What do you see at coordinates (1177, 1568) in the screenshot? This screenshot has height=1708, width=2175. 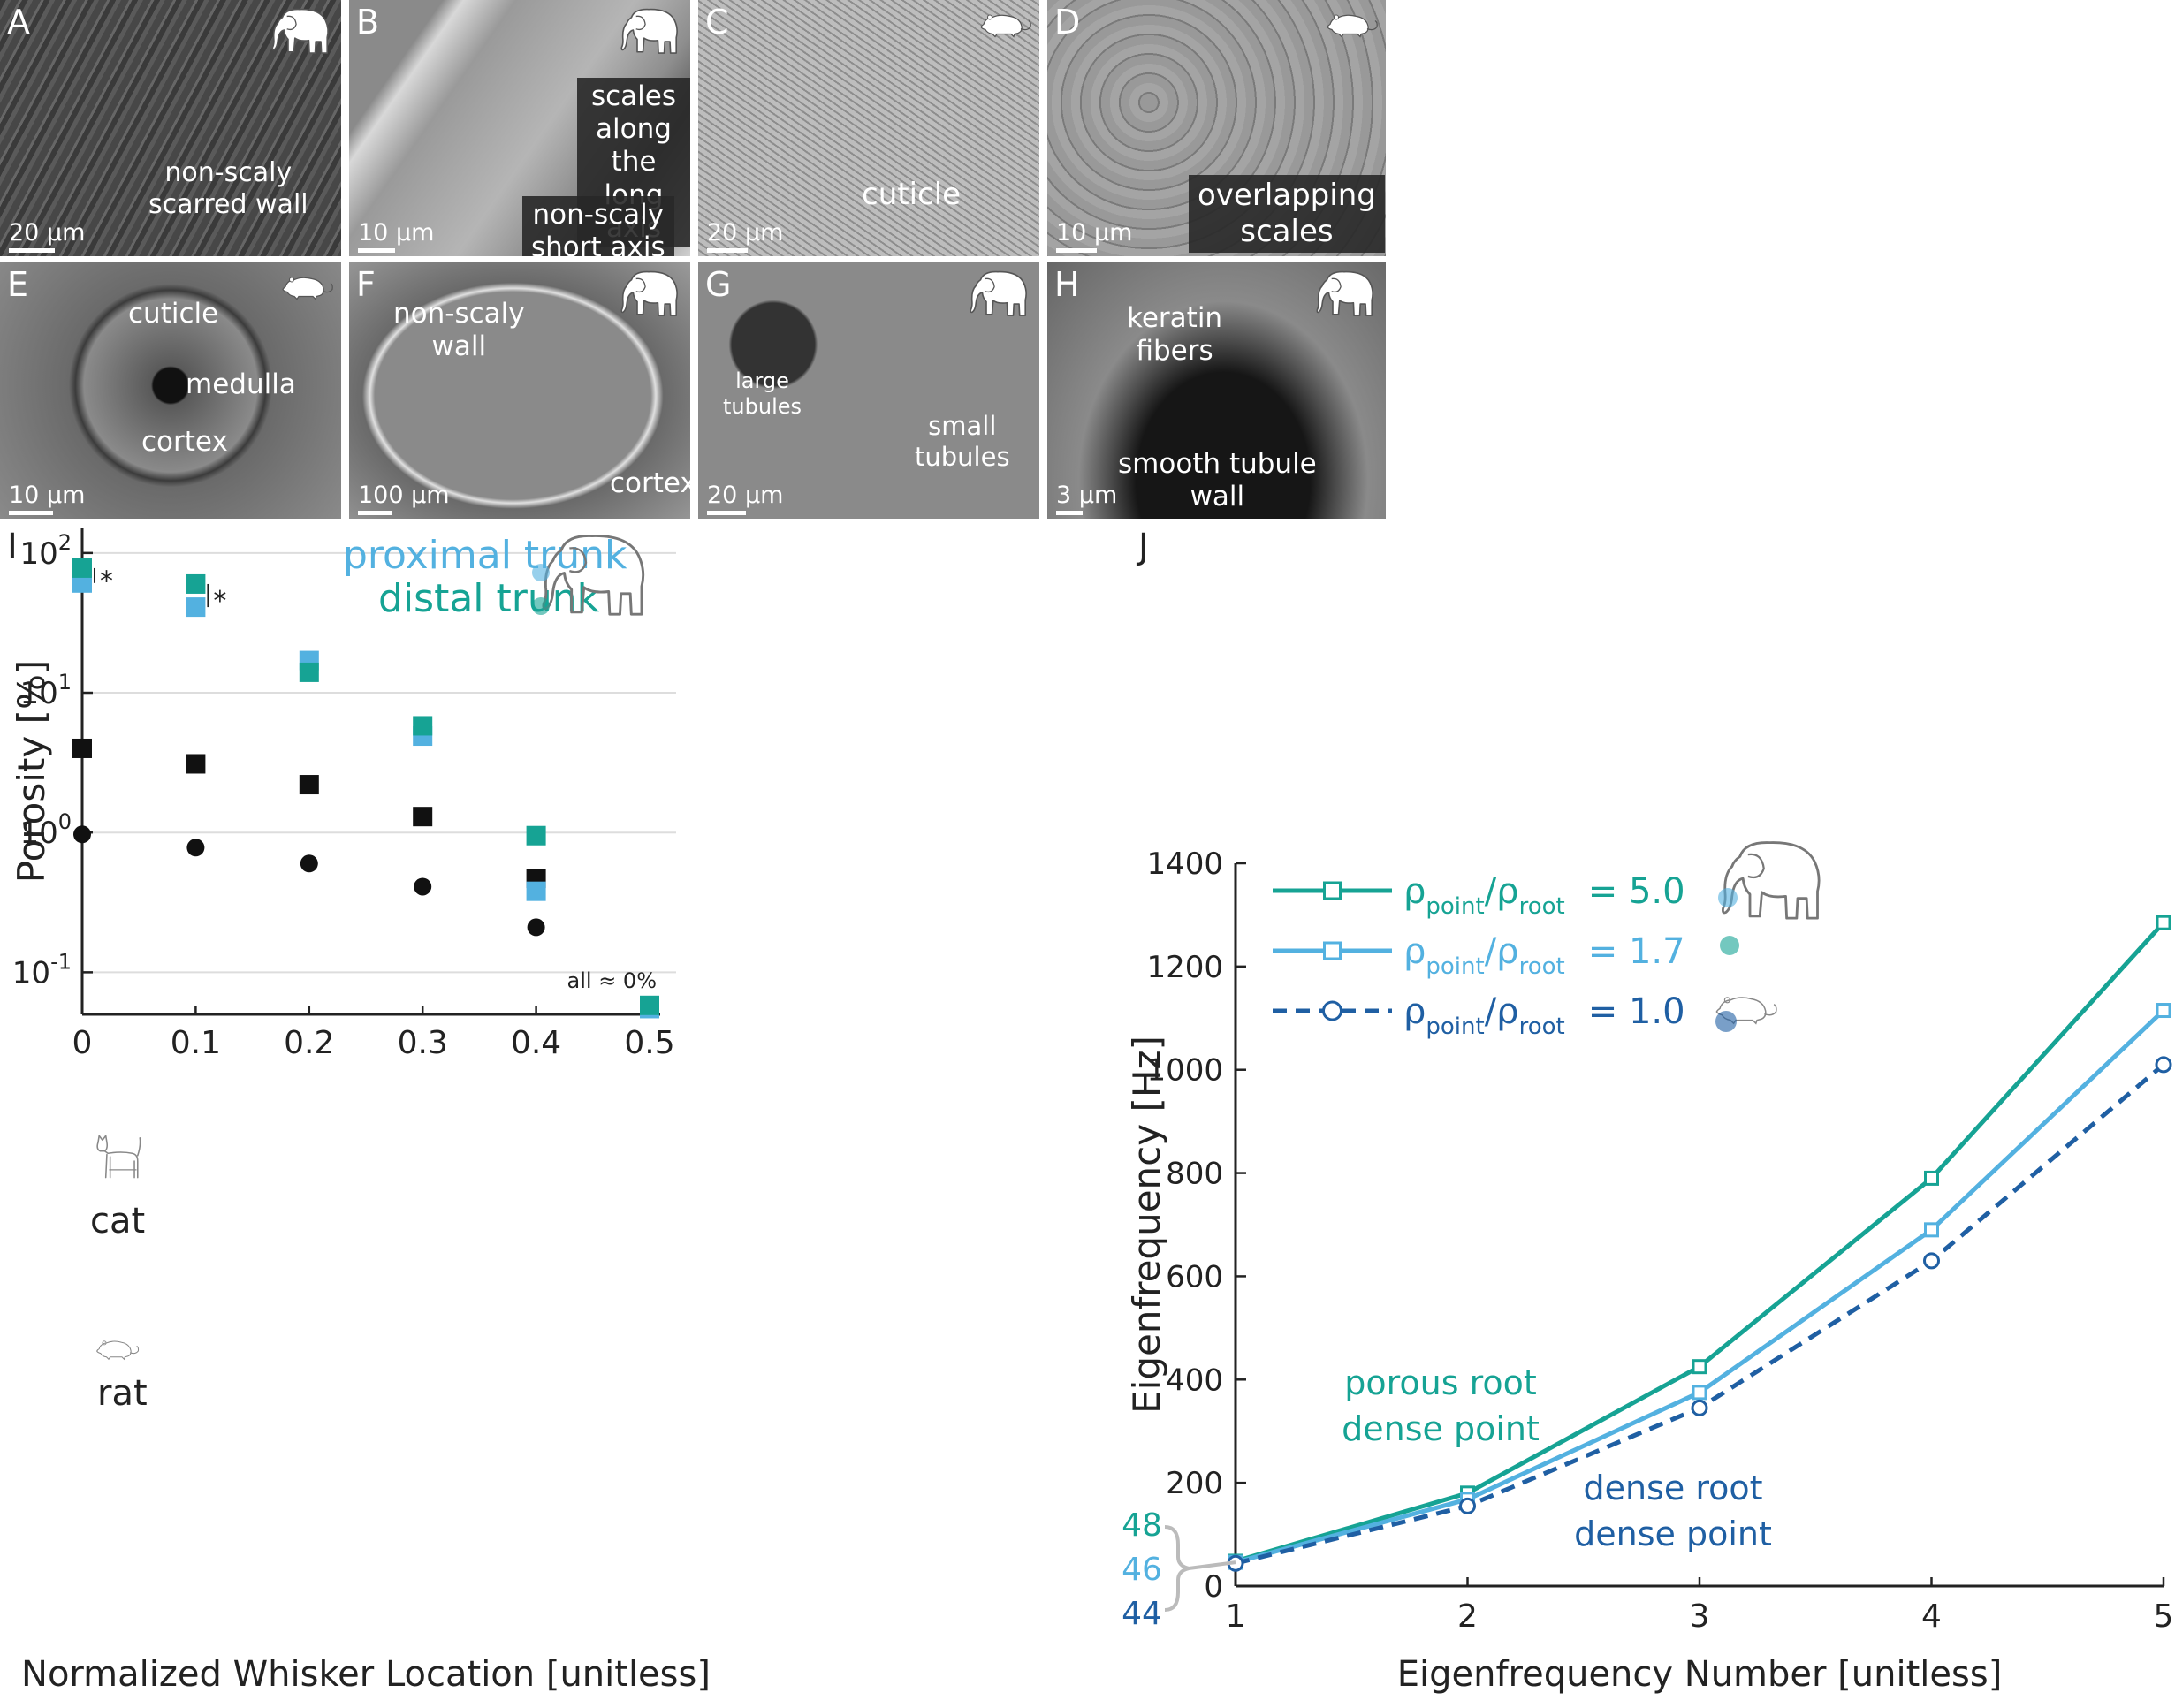 I see `brace` at bounding box center [1177, 1568].